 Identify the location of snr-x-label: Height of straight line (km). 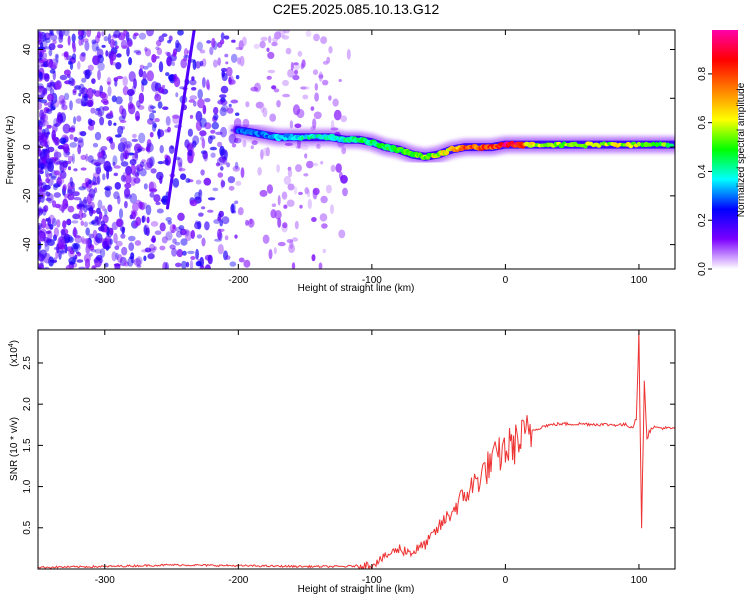
(356, 589).